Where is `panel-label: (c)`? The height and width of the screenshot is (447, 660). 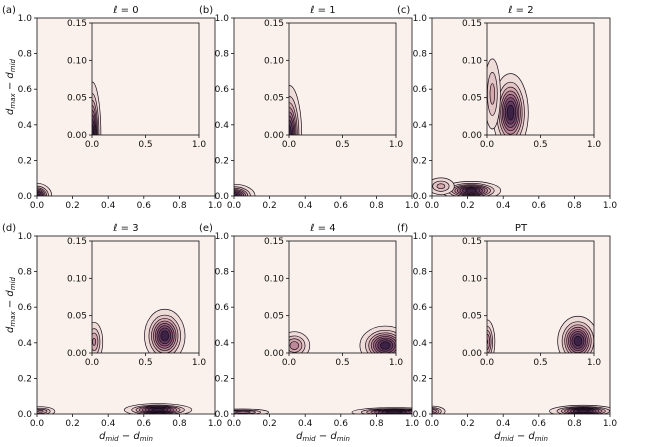
panel-label: (c) is located at coordinates (403, 10).